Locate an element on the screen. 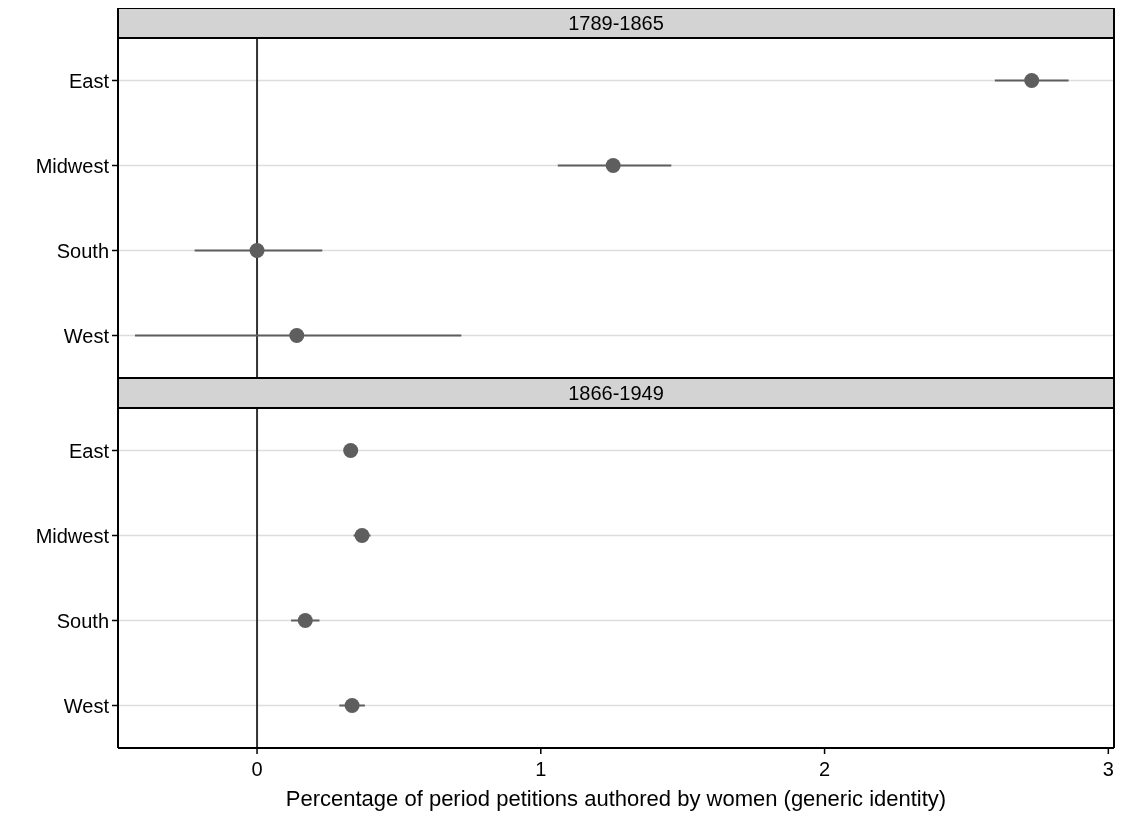 This screenshot has height=826, width=1124. x-axis-title: Percentage of period petitions authored by women (generic identity) is located at coordinates (616, 798).